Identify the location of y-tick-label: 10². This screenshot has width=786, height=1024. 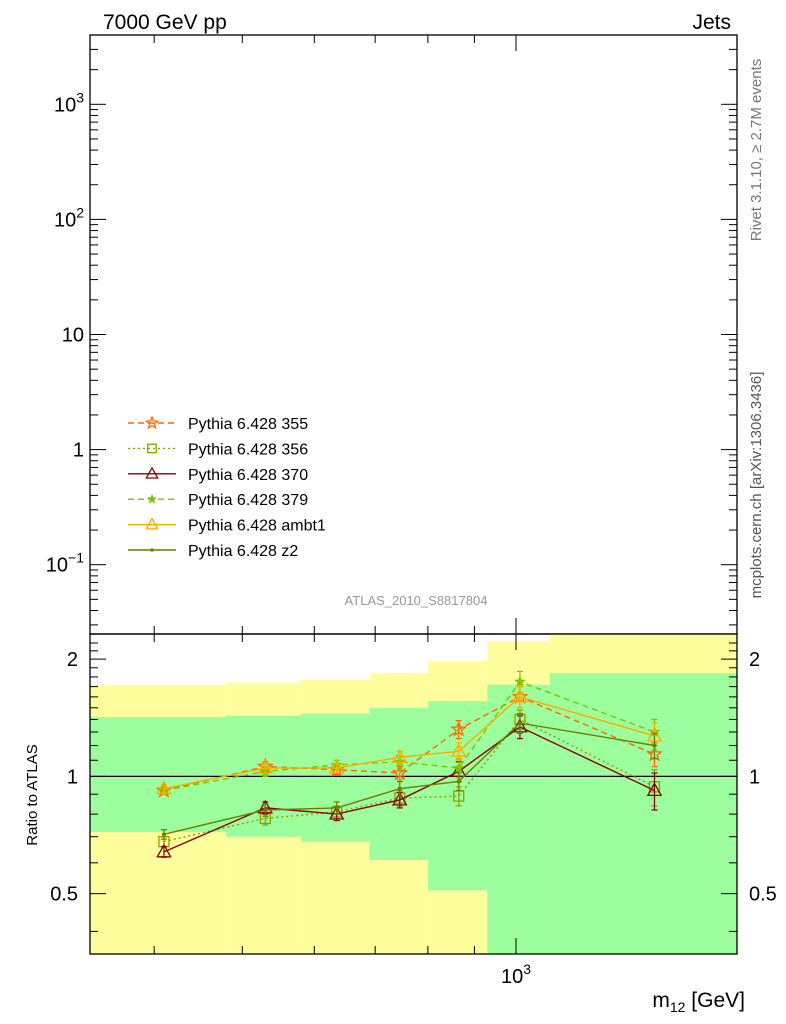
(69, 217).